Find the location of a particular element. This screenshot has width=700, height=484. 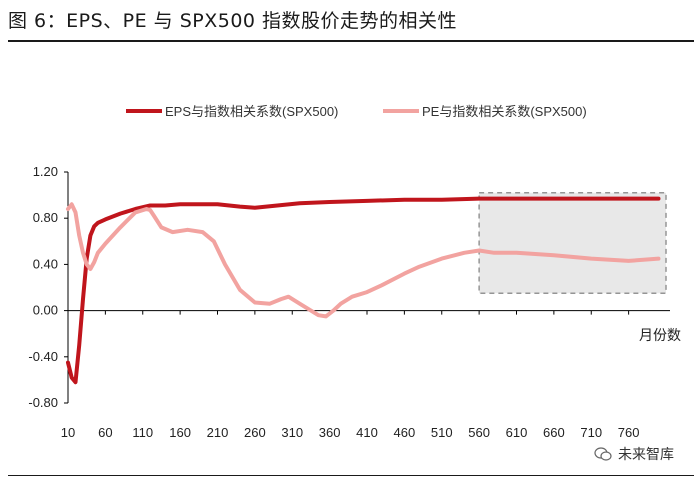

legend-eps-label: EPS与指数相关系数(SPX500) is located at coordinates (251, 111).